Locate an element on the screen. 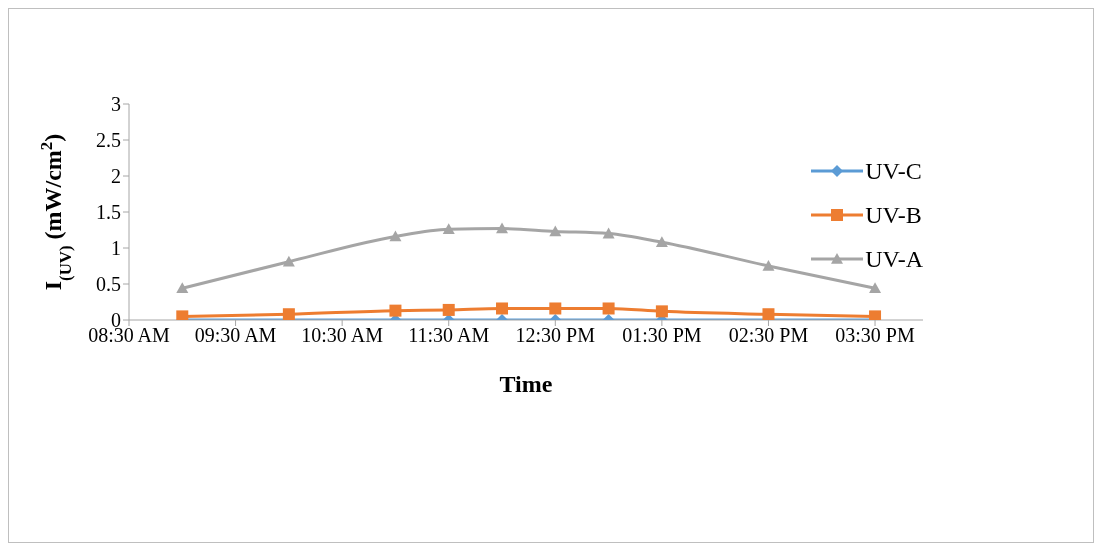 Image resolution: width=1102 pixels, height=551 pixels. y-tick-label: 0.5 is located at coordinates (108, 284).